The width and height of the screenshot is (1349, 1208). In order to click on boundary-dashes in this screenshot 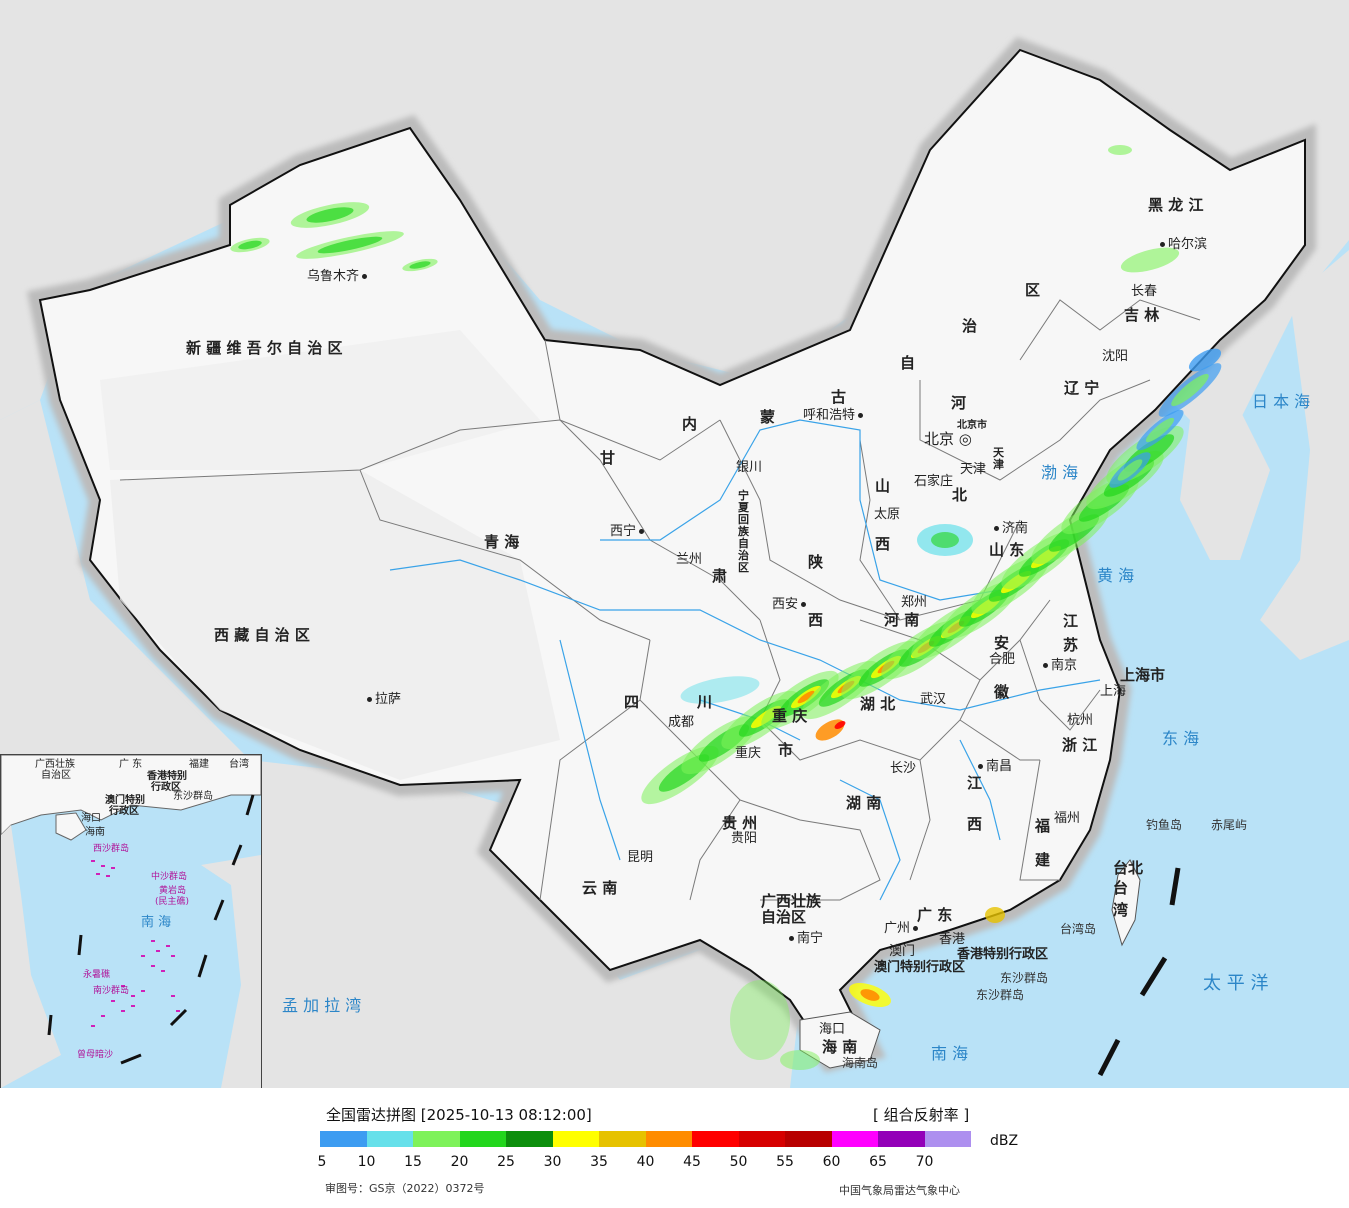, I will do `click(1139, 972)`.